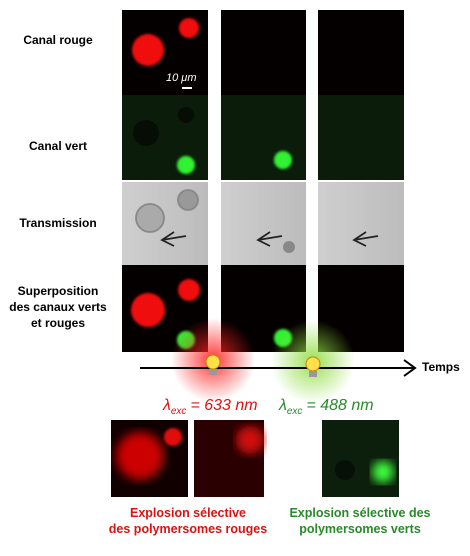  I want to click on scale-bar-label: 10 μm, so click(181, 78).